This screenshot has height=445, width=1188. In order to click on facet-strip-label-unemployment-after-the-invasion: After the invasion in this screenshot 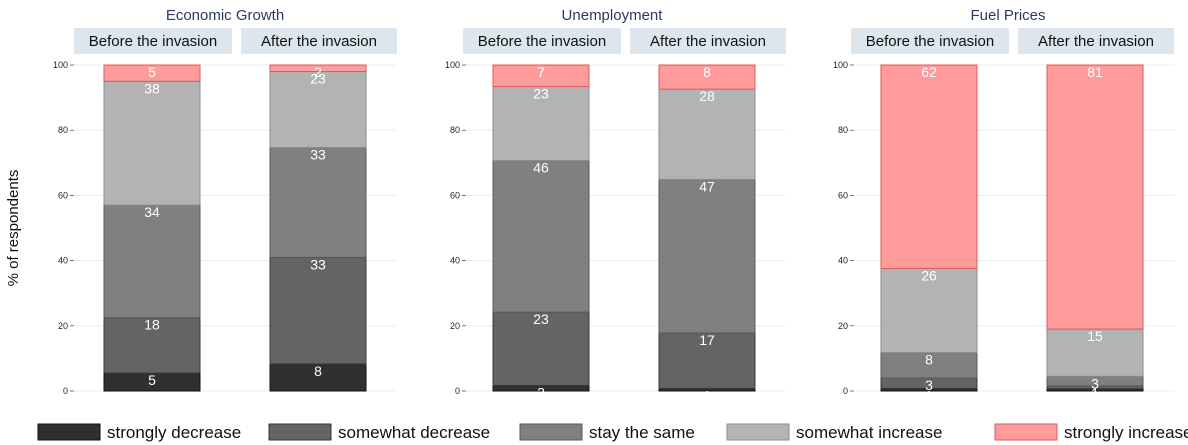, I will do `click(708, 41)`.